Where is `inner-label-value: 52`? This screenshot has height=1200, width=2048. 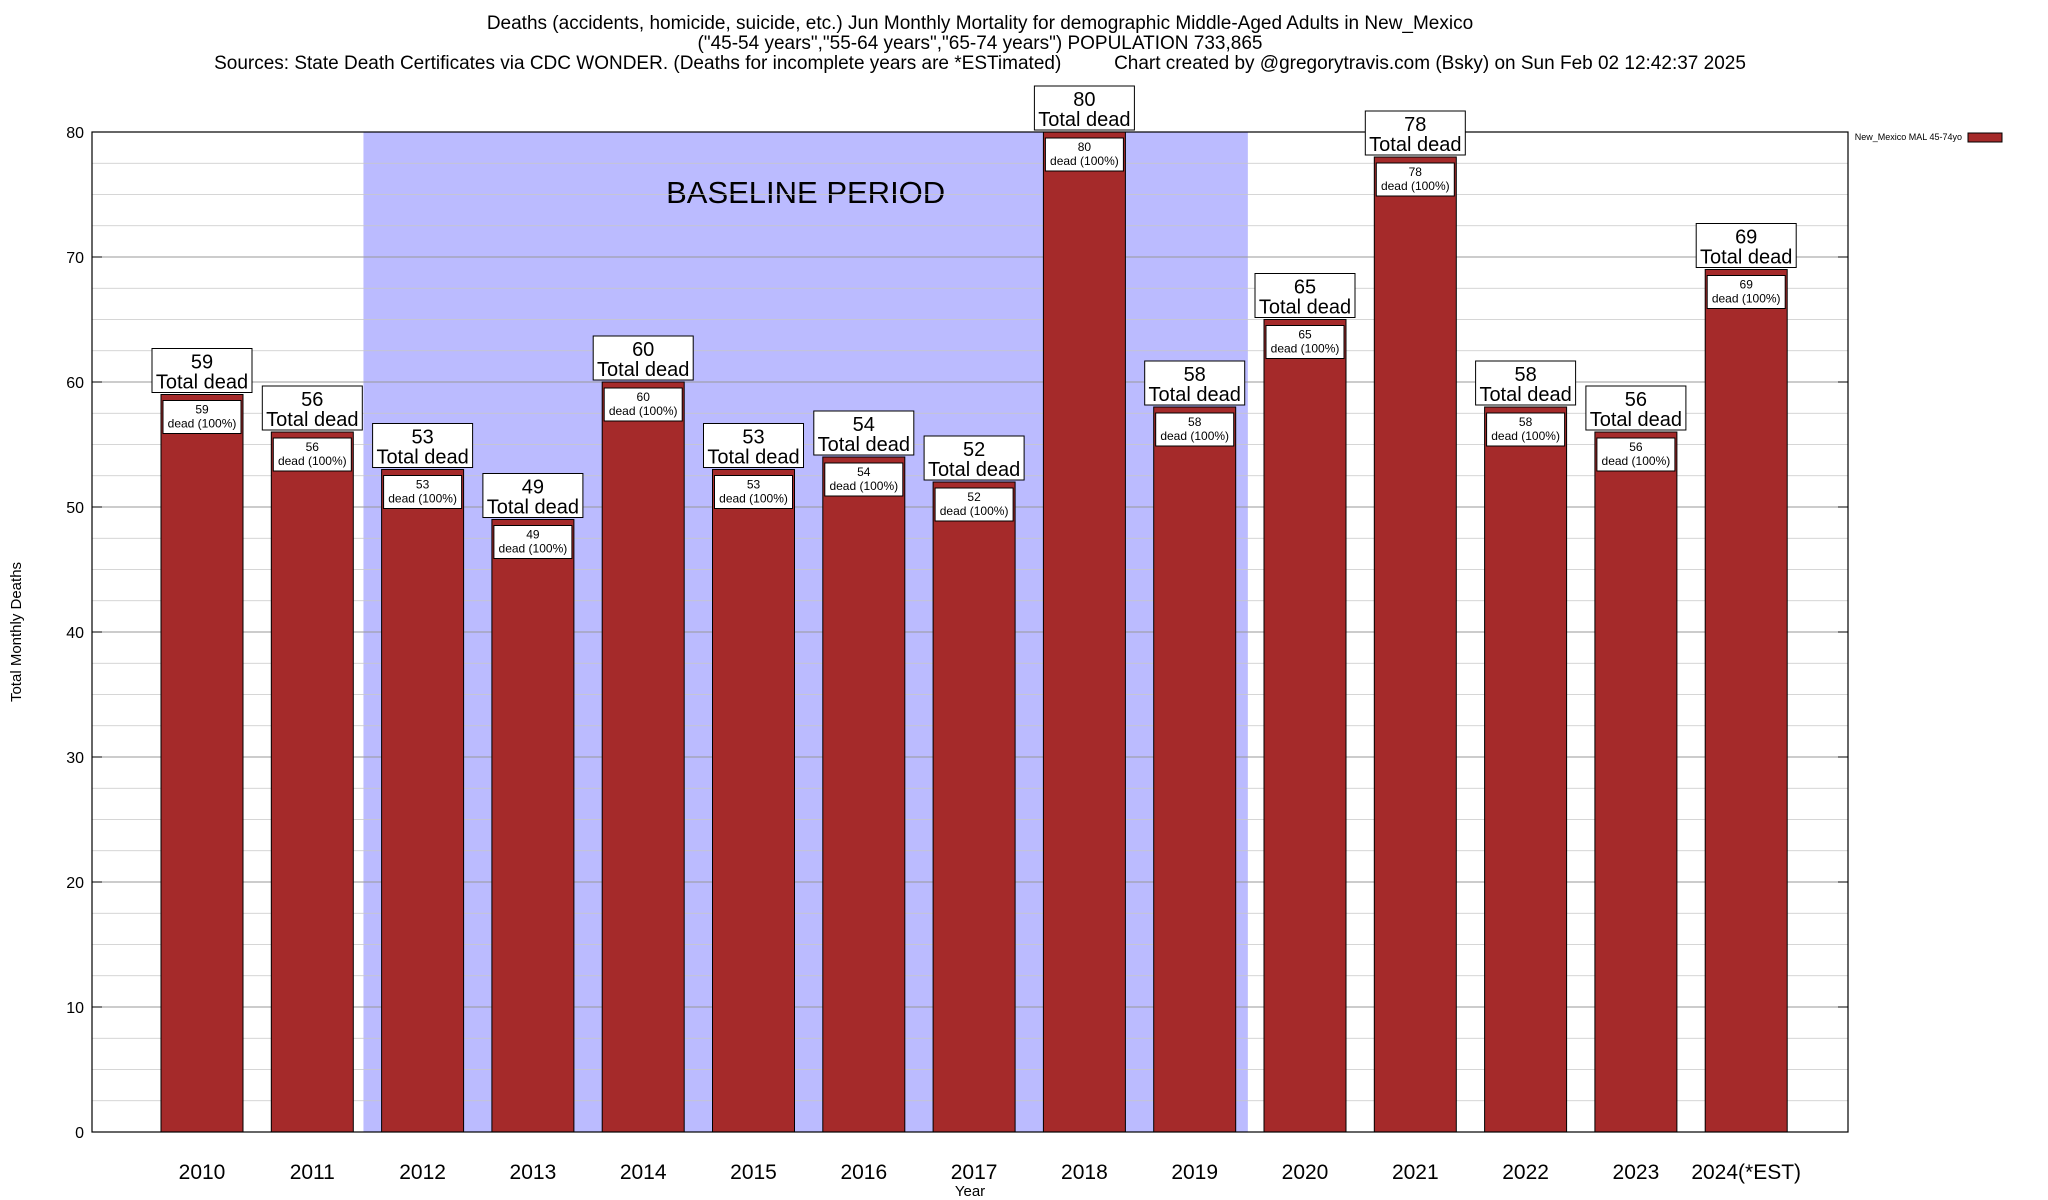
inner-label-value: 52 is located at coordinates (974, 497).